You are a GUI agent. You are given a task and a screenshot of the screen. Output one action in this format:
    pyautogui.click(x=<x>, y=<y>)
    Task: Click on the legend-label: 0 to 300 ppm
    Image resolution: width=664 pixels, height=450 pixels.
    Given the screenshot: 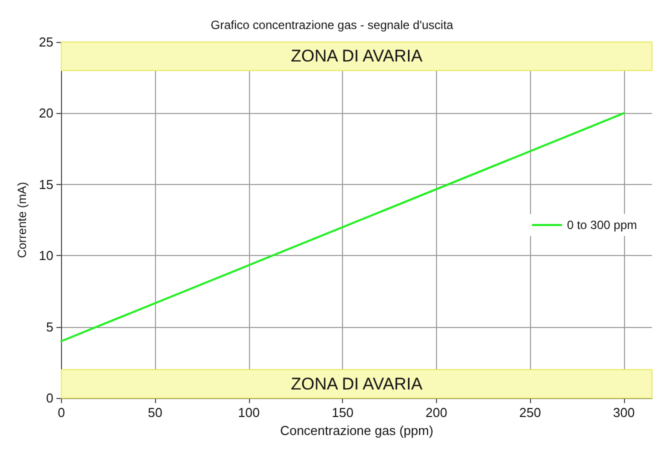 What is the action you would take?
    pyautogui.click(x=602, y=225)
    